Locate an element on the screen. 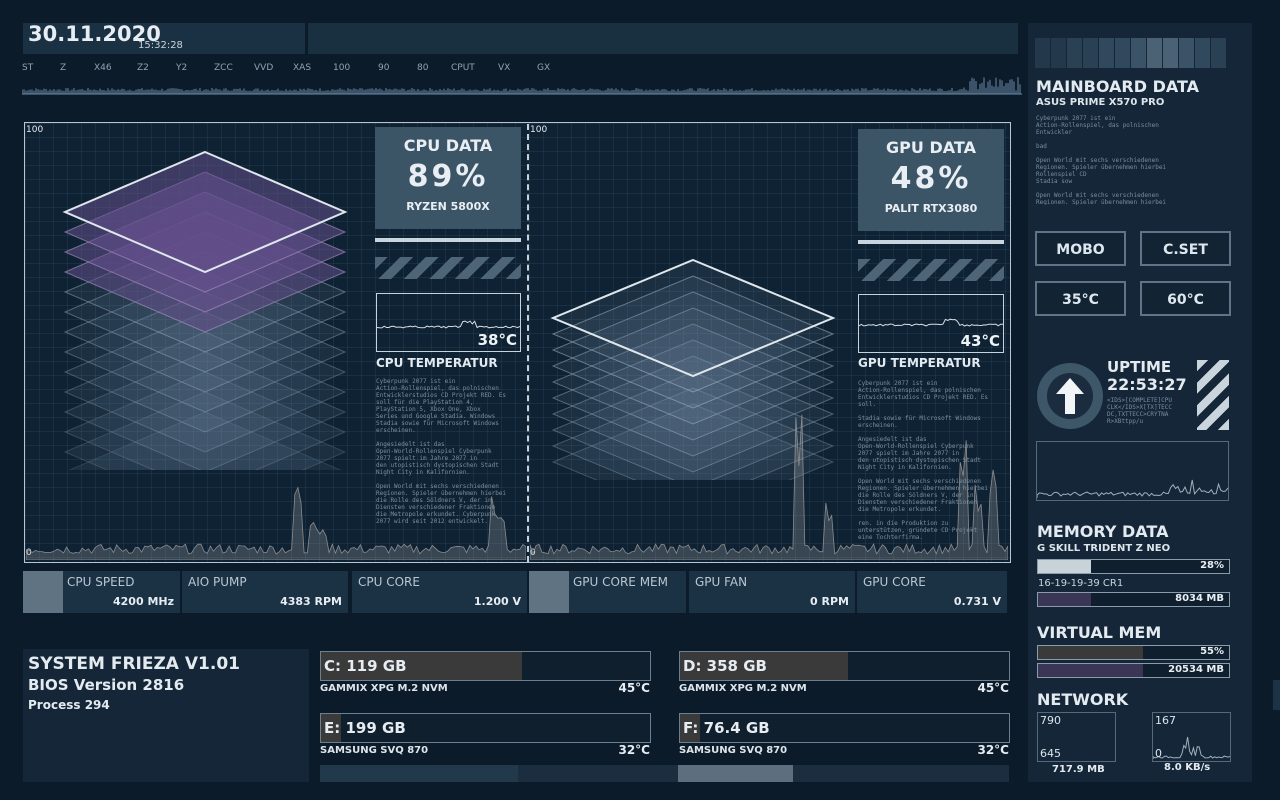 Image resolution: width=1280 pixels, height=800 pixels. blurb-line: Rollenspiel CD is located at coordinates (1061, 174).